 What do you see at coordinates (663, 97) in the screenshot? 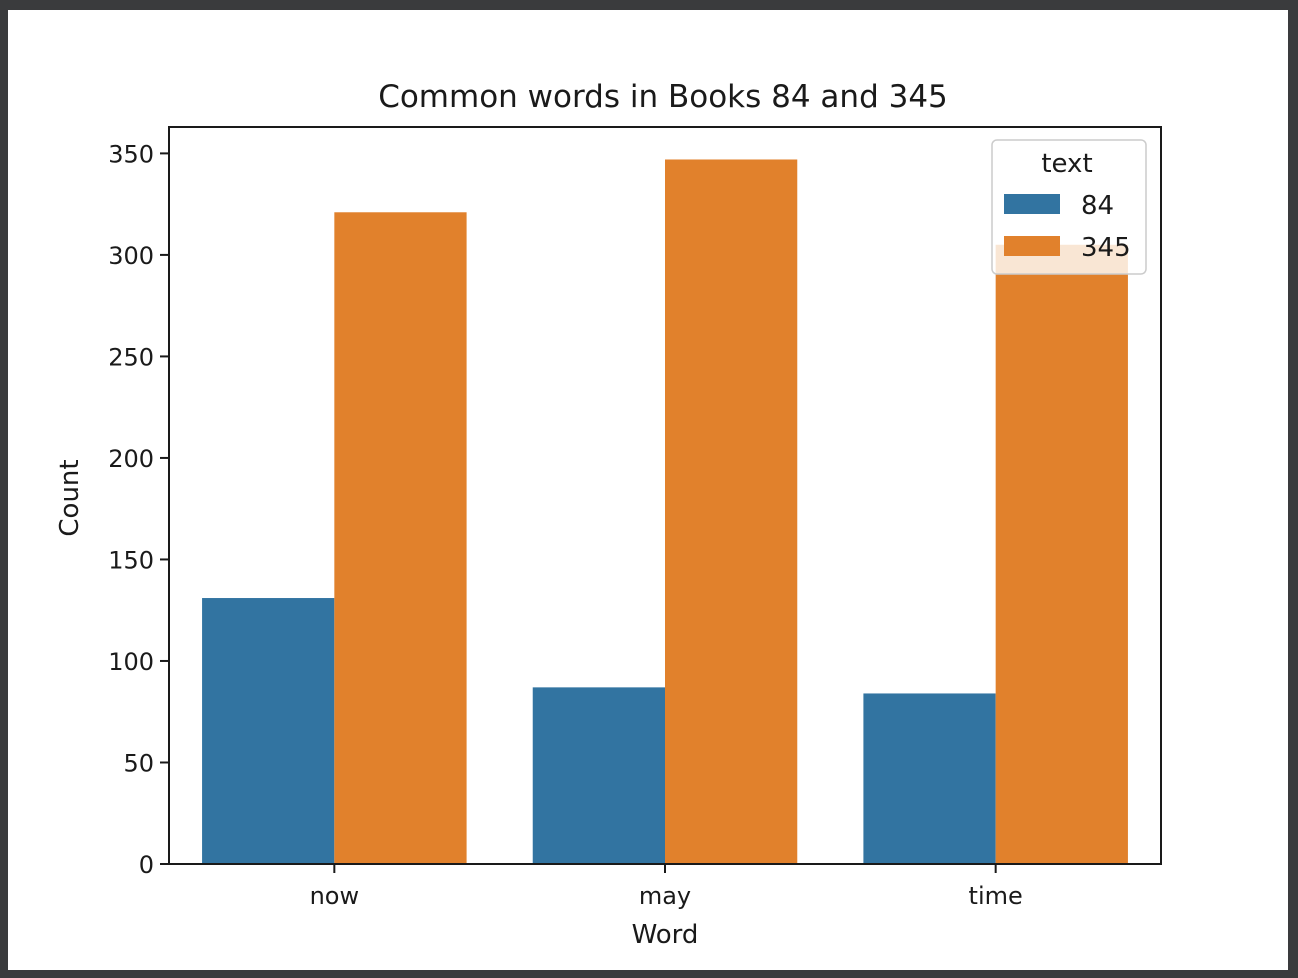
I see `chart-title: Common words in Books 84 and 345` at bounding box center [663, 97].